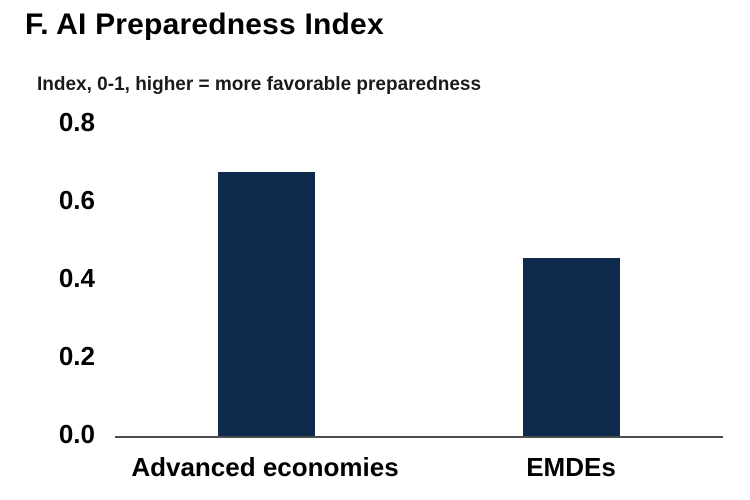 Image resolution: width=750 pixels, height=500 pixels. Describe the element at coordinates (204, 24) in the screenshot. I see `chart-title: F. AI Preparedness Index` at that location.